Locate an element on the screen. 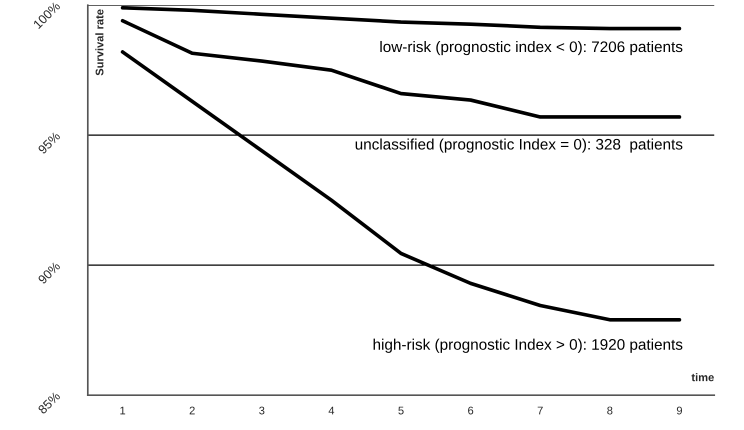 The image size is (744, 430). x-tick-label: 9 is located at coordinates (679, 410).